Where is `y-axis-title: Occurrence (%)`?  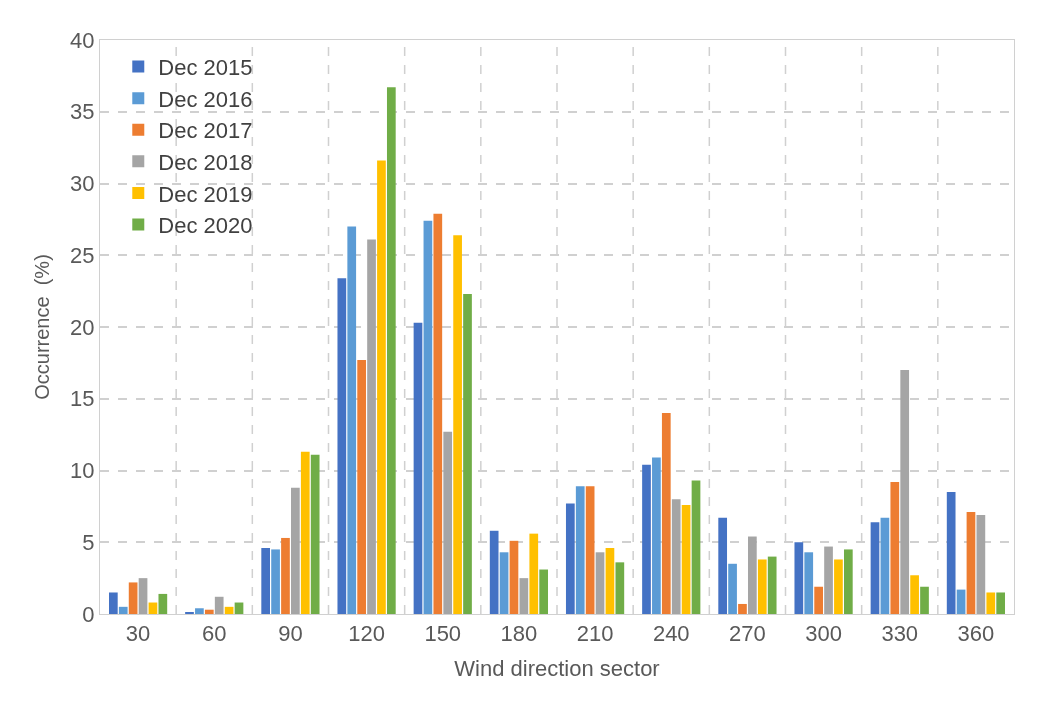
y-axis-title: Occurrence (%) is located at coordinates (41, 327).